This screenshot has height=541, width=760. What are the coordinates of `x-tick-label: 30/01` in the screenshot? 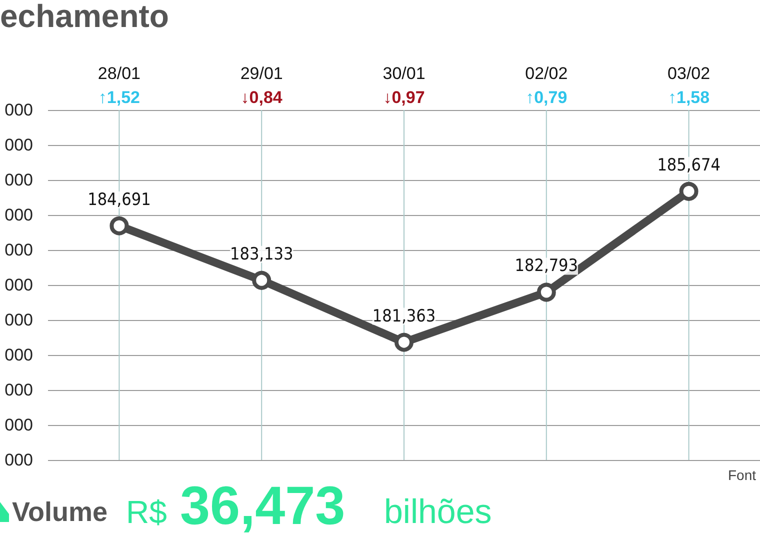 It's located at (404, 73).